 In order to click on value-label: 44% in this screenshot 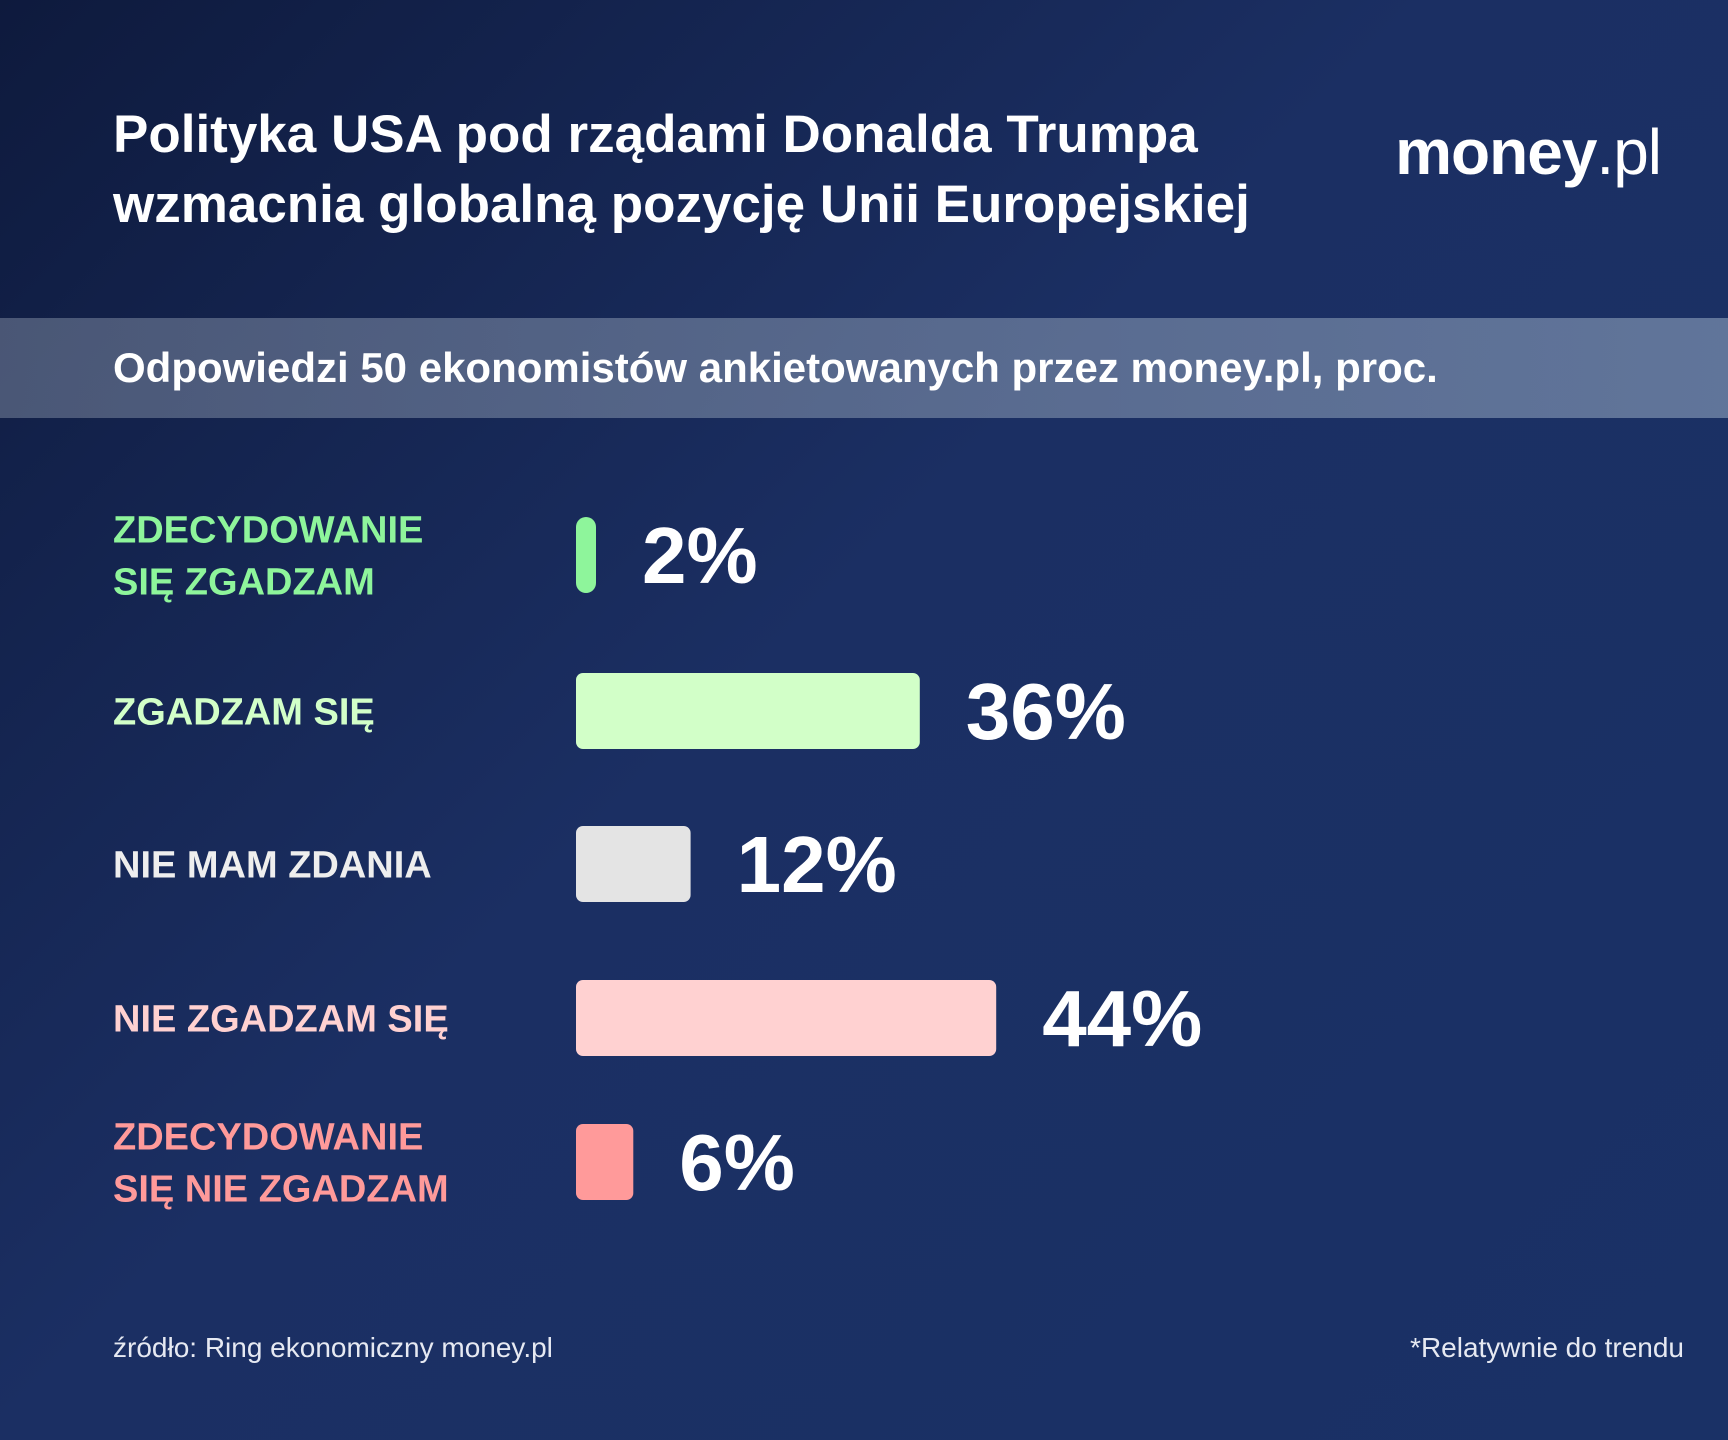, I will do `click(1122, 1018)`.